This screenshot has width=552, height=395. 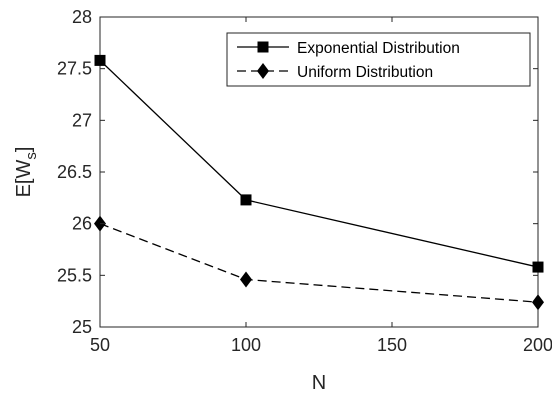 What do you see at coordinates (24, 150) in the screenshot?
I see `y-axis-title-close: ]` at bounding box center [24, 150].